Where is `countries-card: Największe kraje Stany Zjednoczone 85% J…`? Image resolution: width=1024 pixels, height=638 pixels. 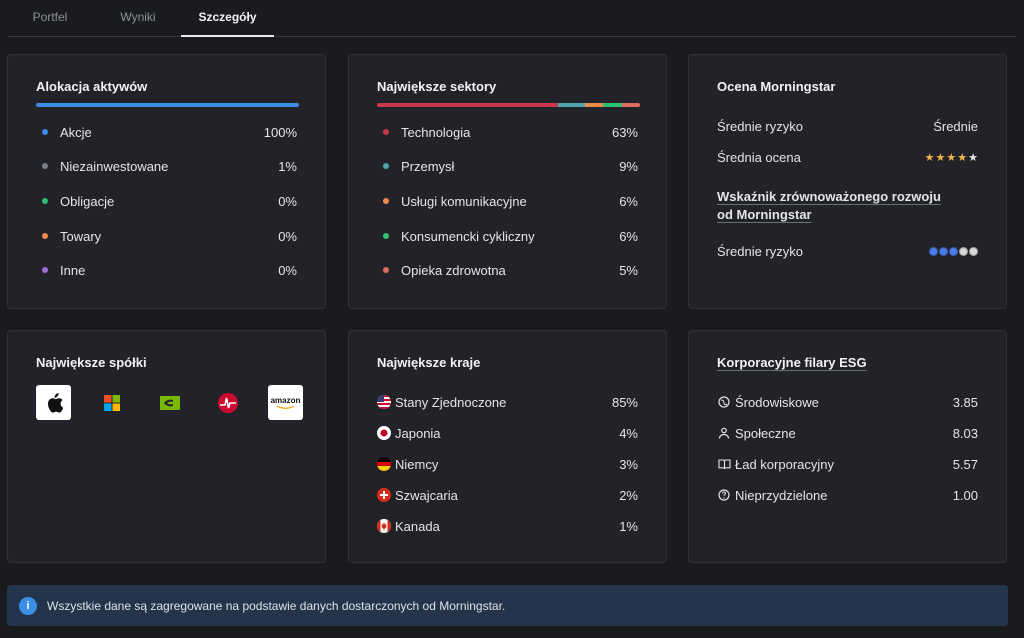 countries-card: Największe kraje Stany Zjednoczone 85% J… is located at coordinates (507, 446).